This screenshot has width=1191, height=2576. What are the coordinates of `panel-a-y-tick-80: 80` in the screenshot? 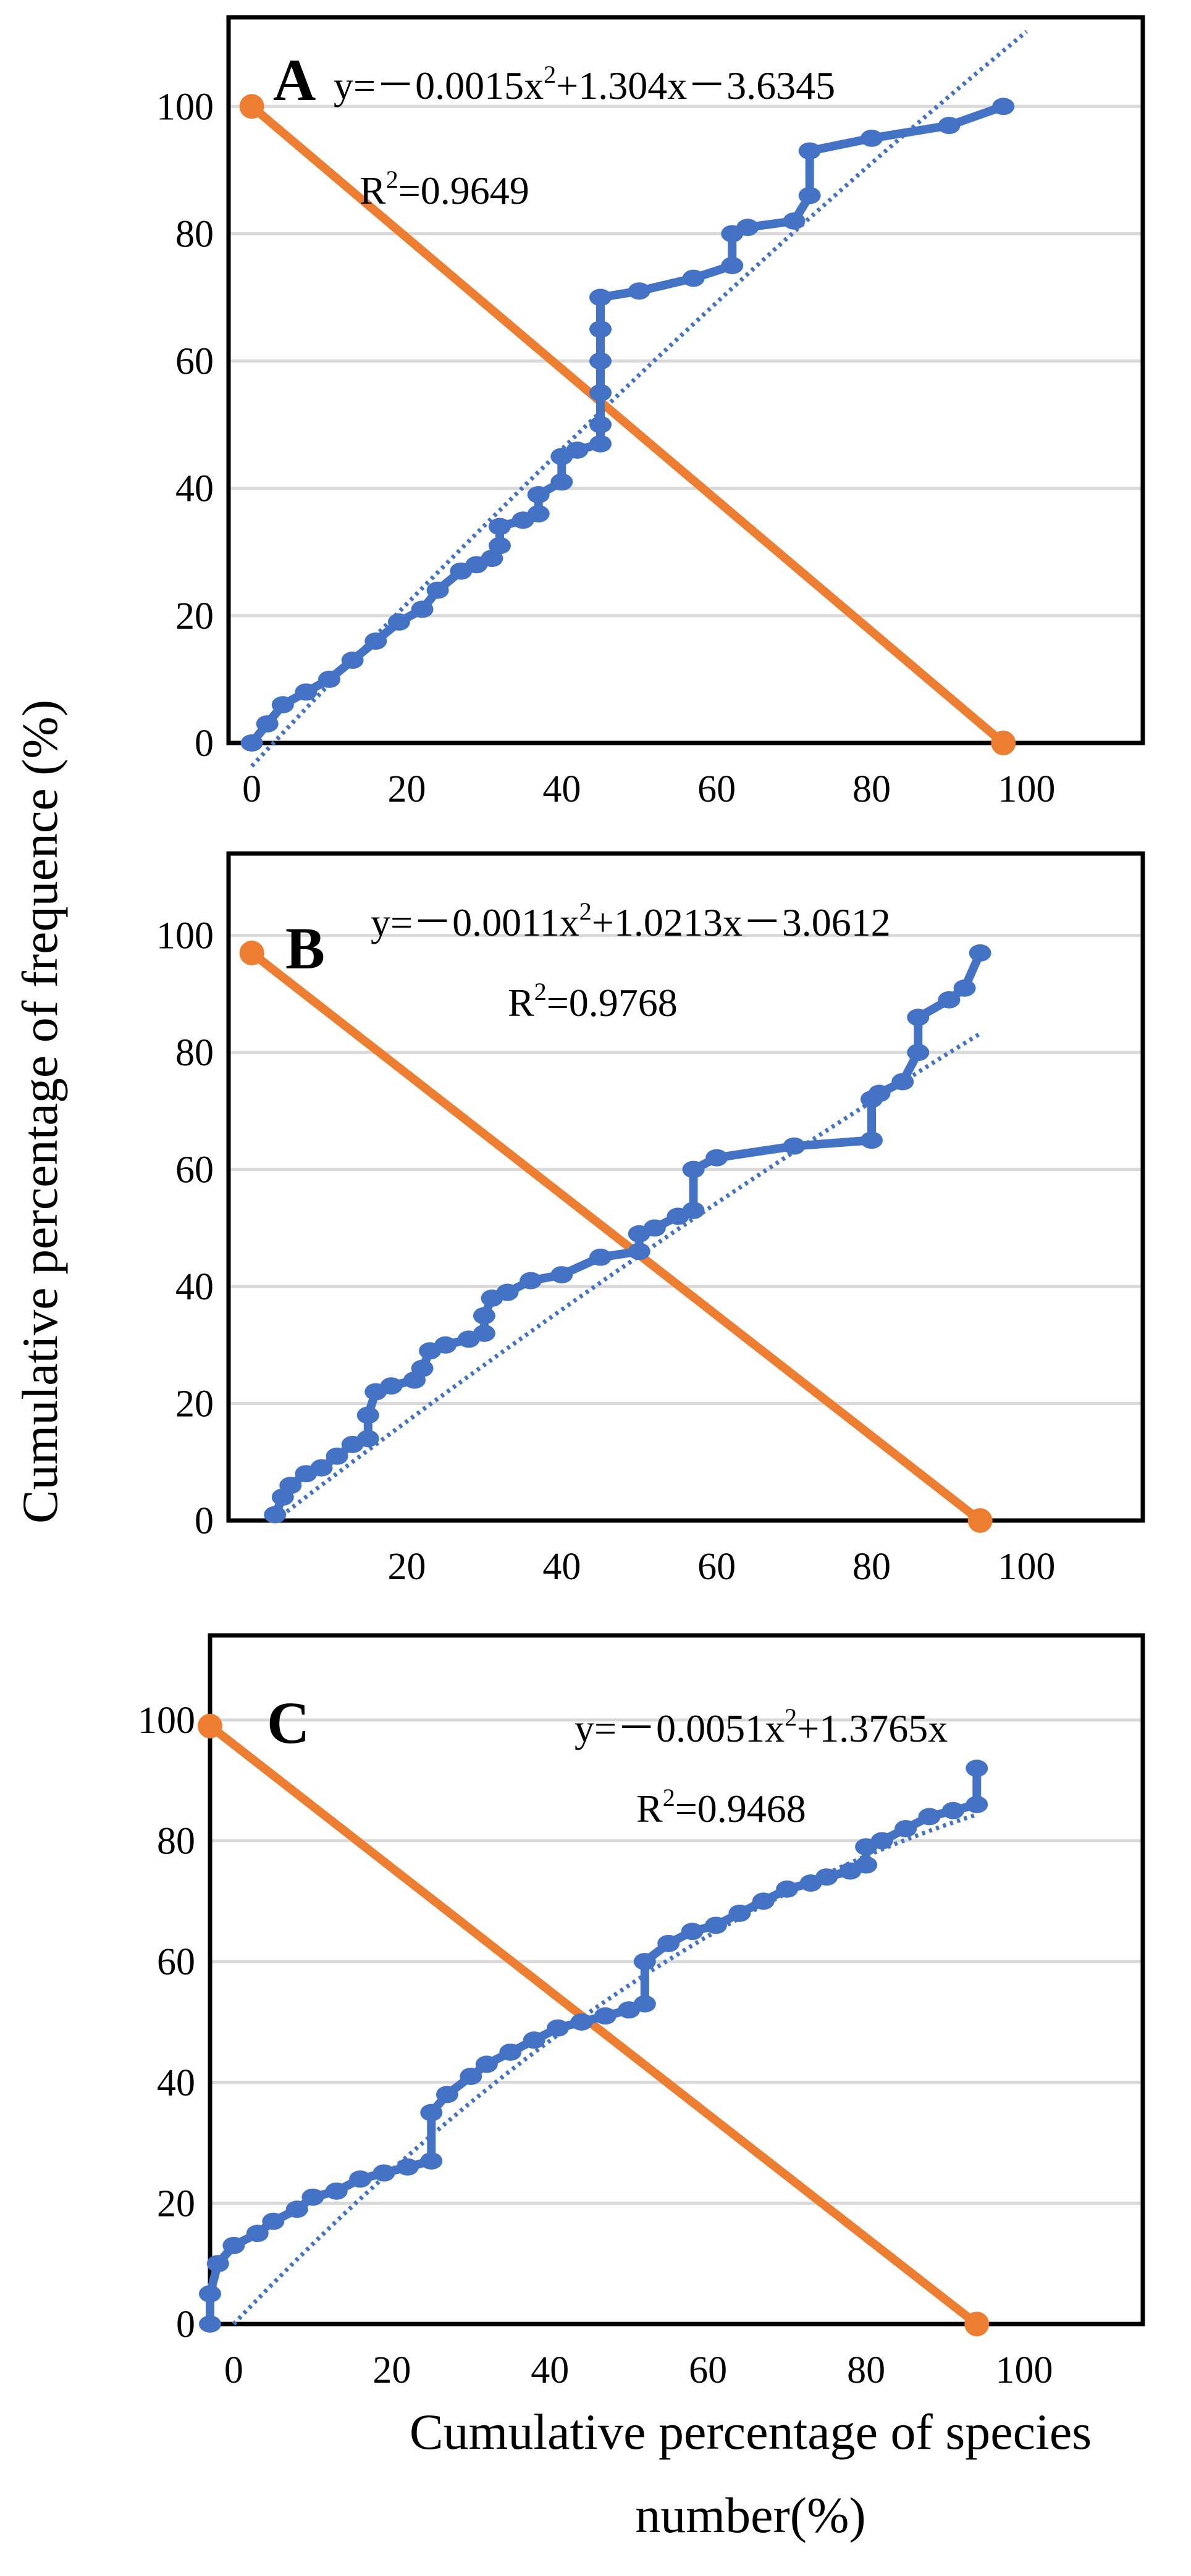 It's located at (194, 234).